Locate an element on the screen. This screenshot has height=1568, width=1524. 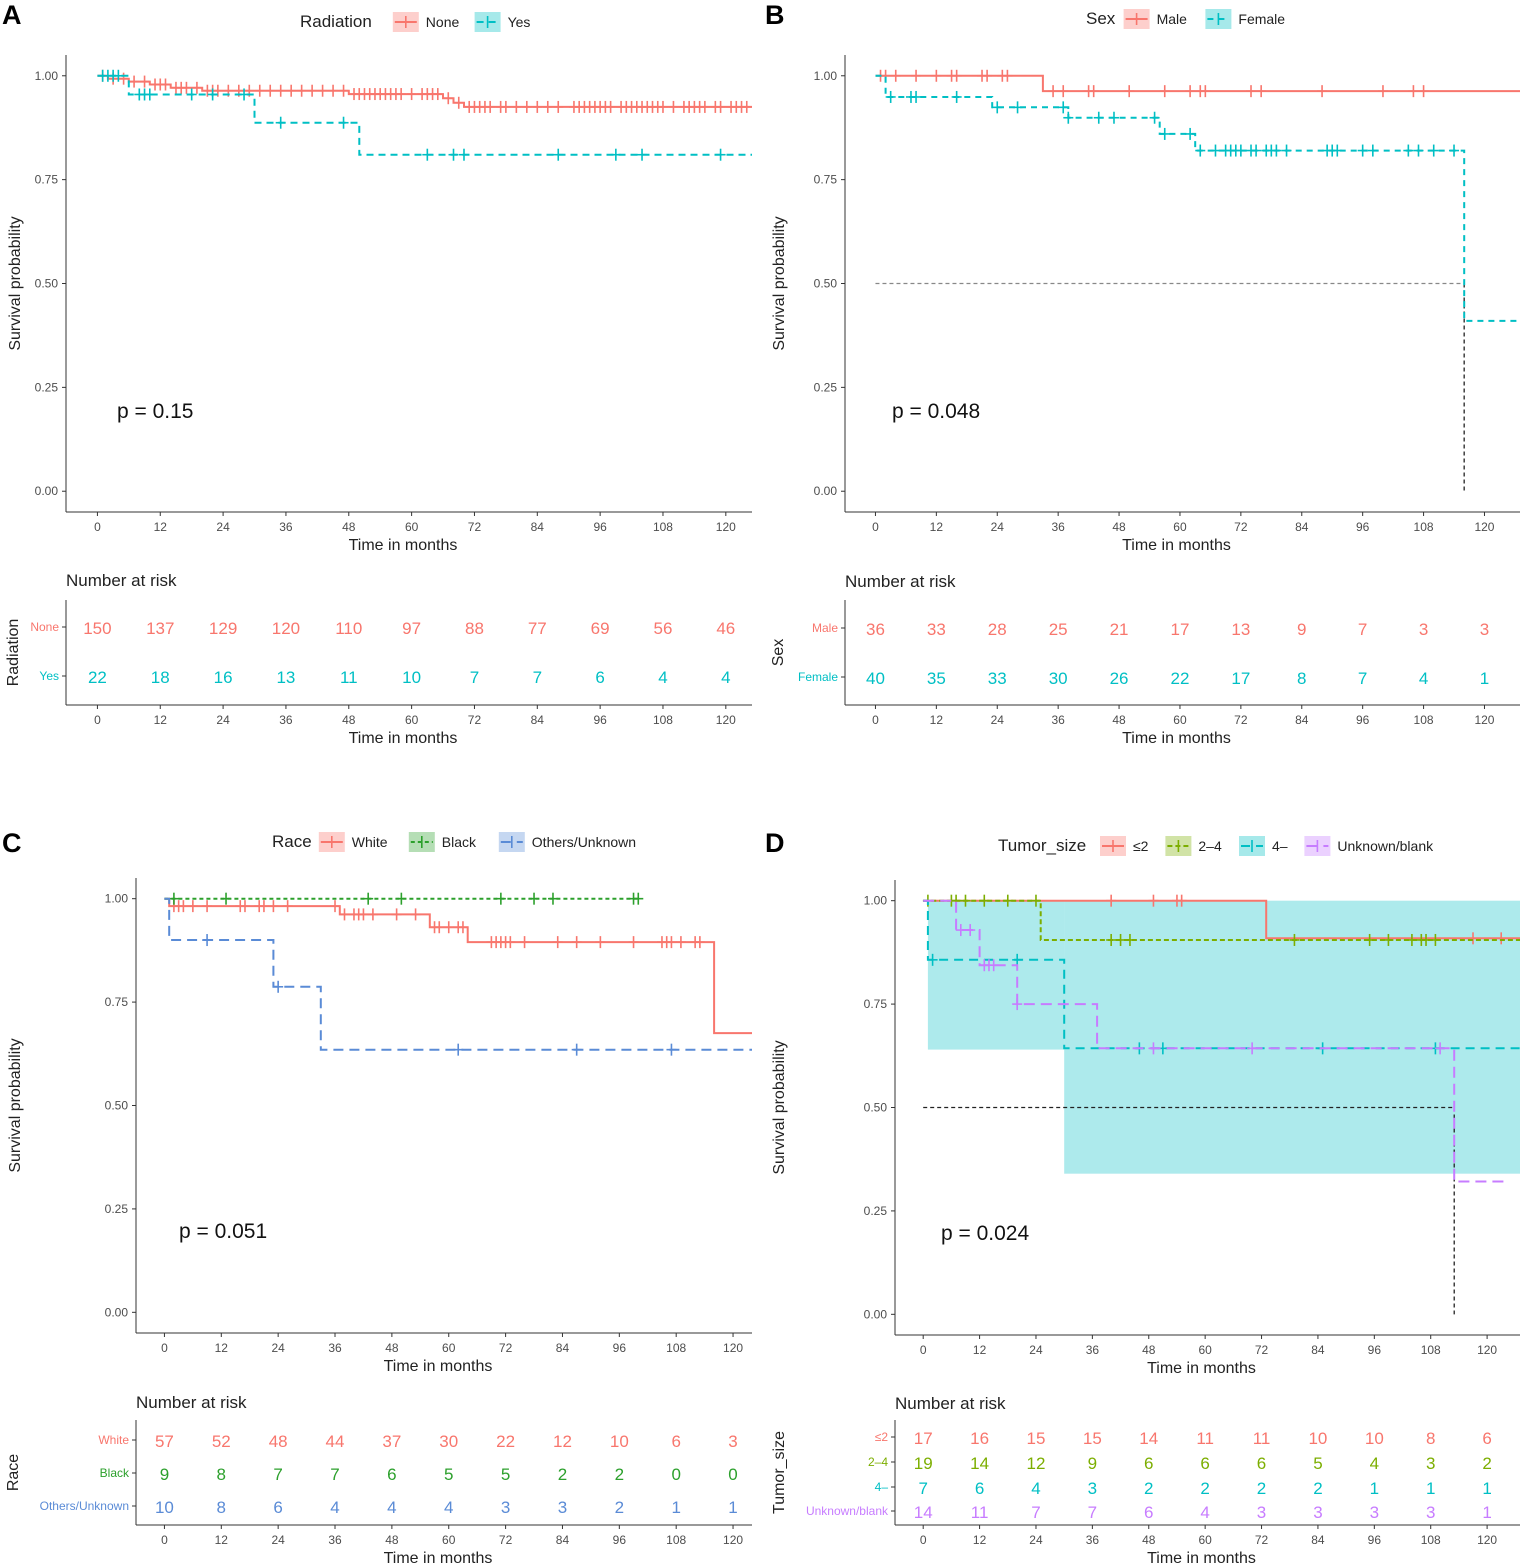
legend-title: Race is located at coordinates (292, 841).